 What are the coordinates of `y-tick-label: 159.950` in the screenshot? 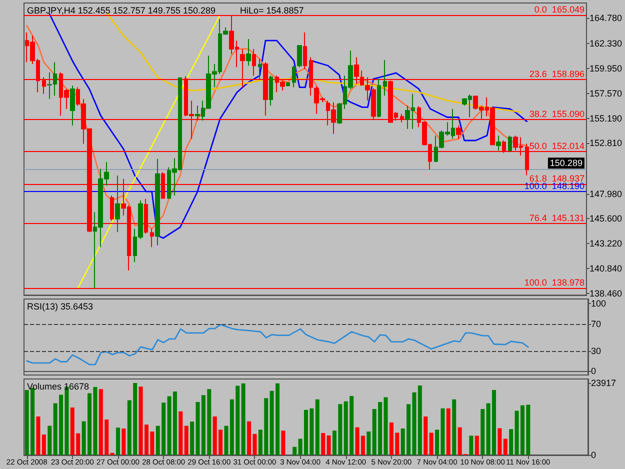 It's located at (605, 68).